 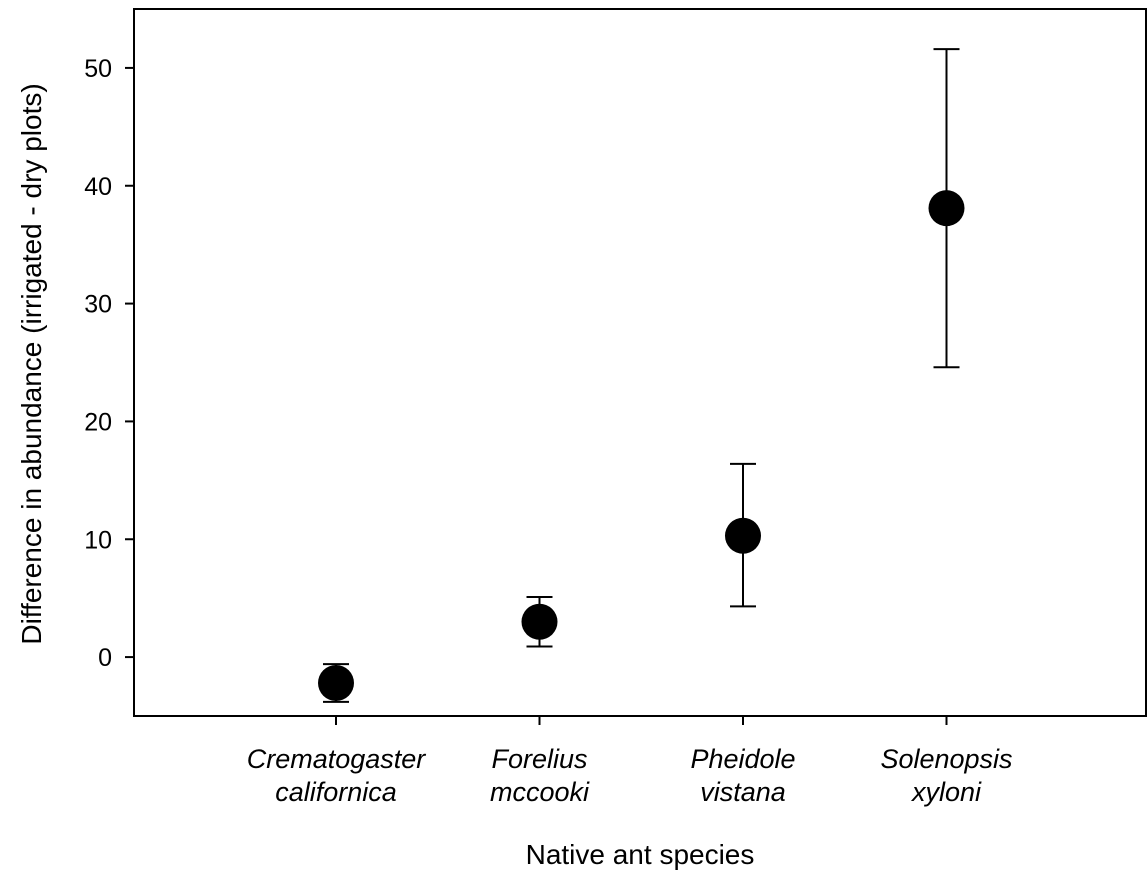 I want to click on y-tick-label: 10, so click(x=98, y=540).